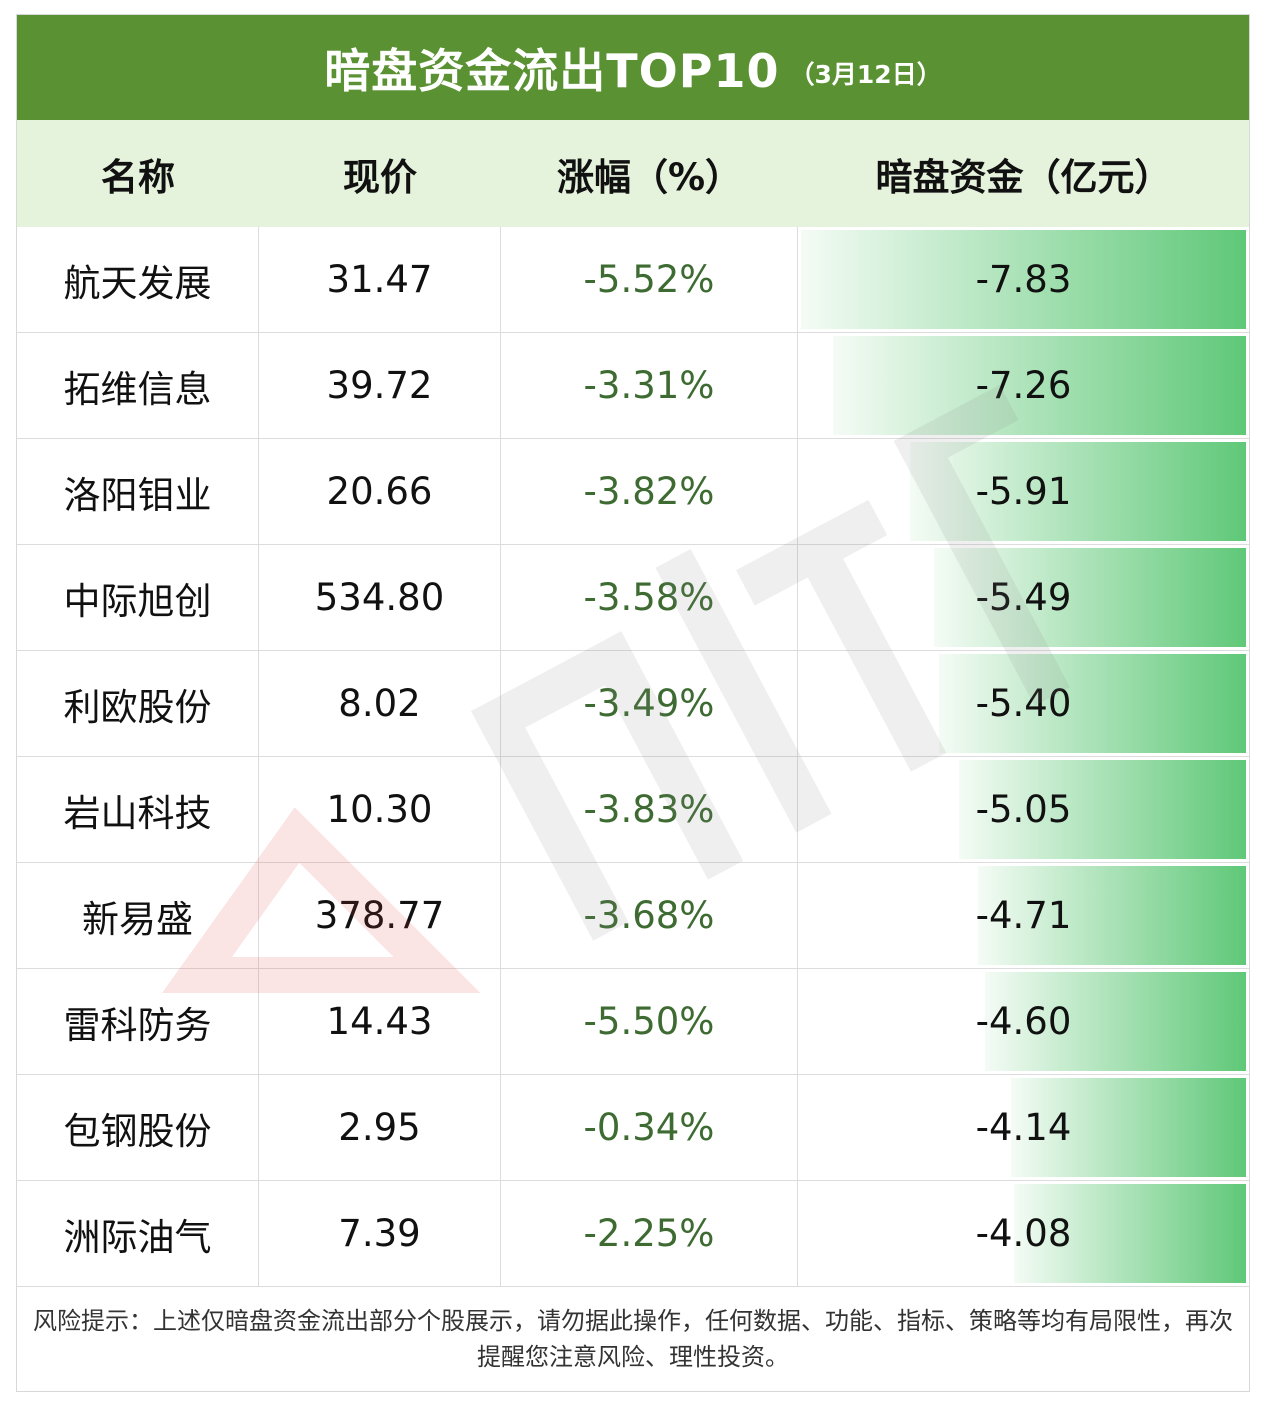 Image resolution: width=1266 pixels, height=1408 pixels. I want to click on table-row: 航天发展 31.47 -5.52% -7.83, so click(633, 280).